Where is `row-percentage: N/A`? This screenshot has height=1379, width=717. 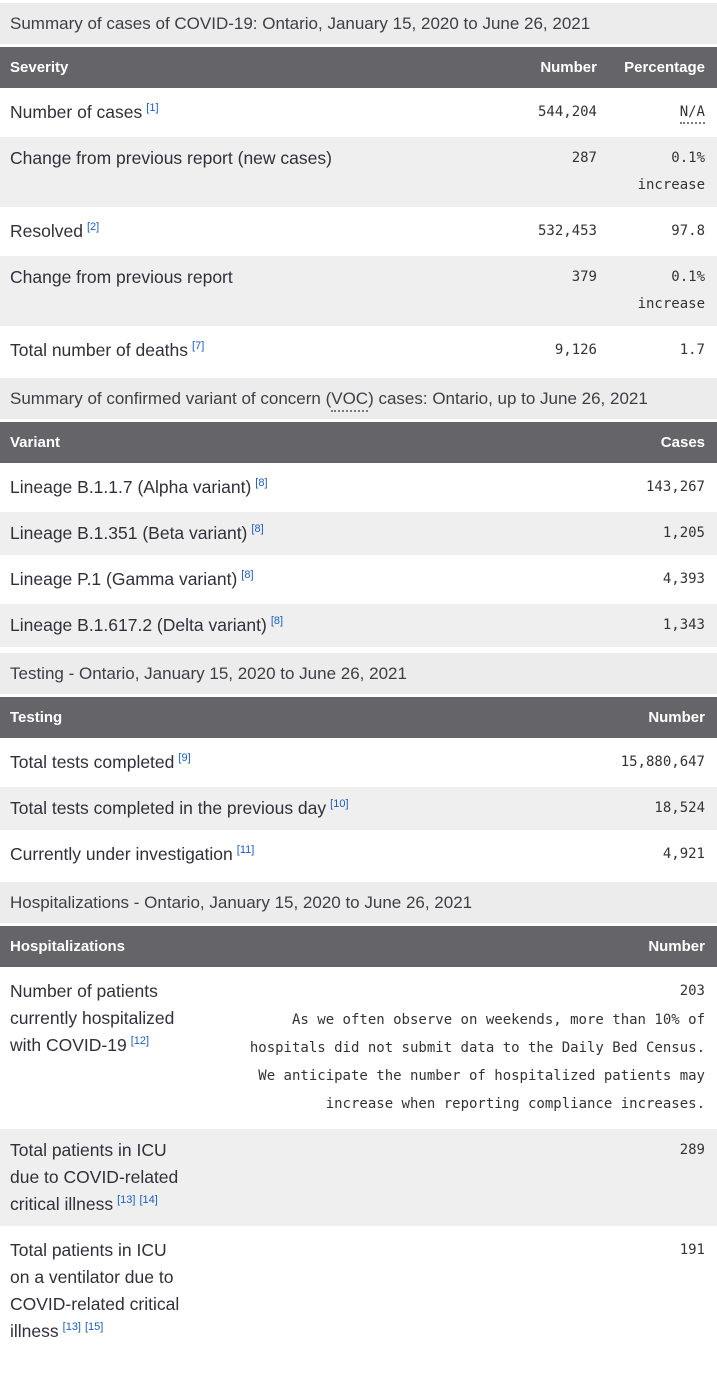
row-percentage: N/A is located at coordinates (663, 114).